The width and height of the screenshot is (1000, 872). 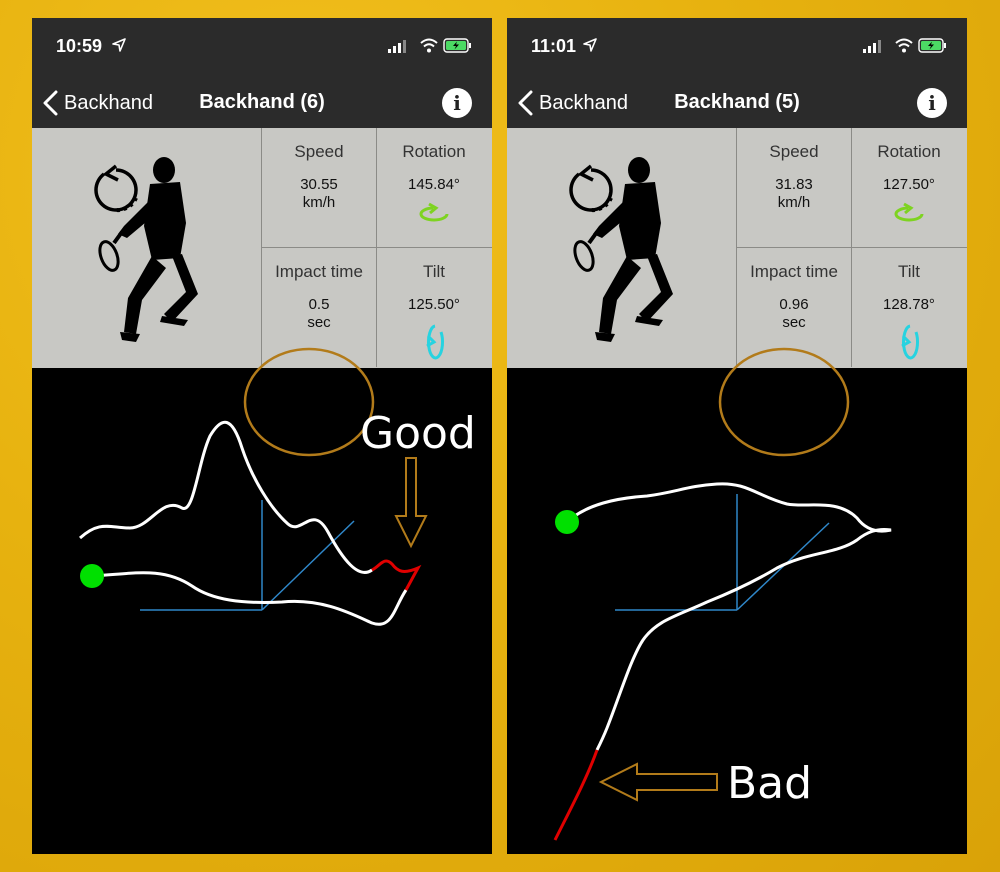 I want to click on impact-time-cell: Impact time 0.96 sec, so click(x=793, y=307).